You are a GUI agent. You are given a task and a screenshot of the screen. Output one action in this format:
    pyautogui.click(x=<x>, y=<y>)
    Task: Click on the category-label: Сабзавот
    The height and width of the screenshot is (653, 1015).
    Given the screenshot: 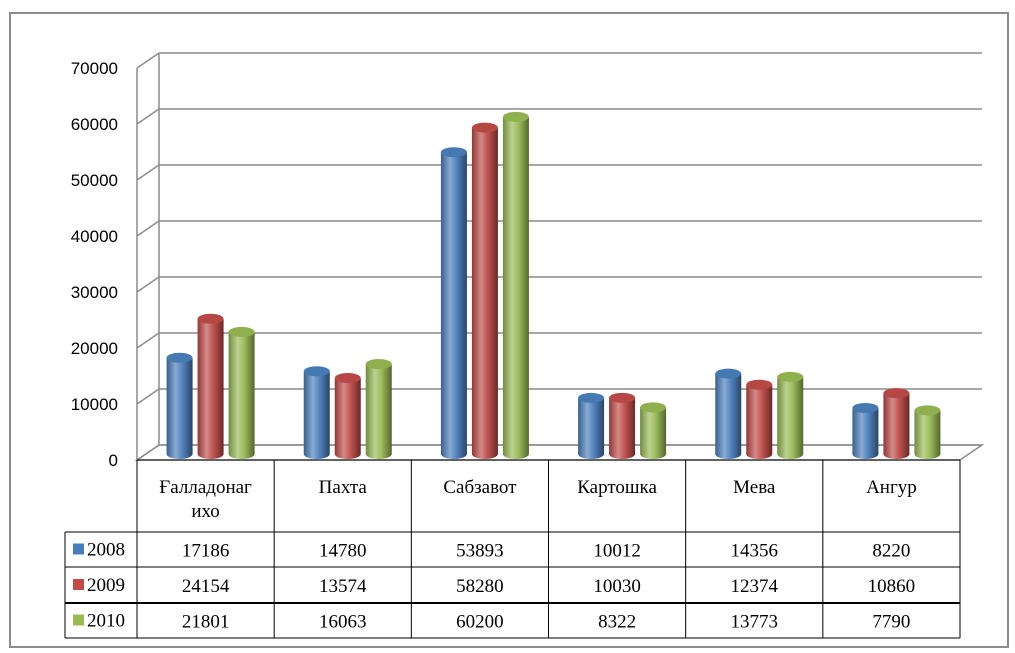 What is the action you would take?
    pyautogui.click(x=480, y=487)
    